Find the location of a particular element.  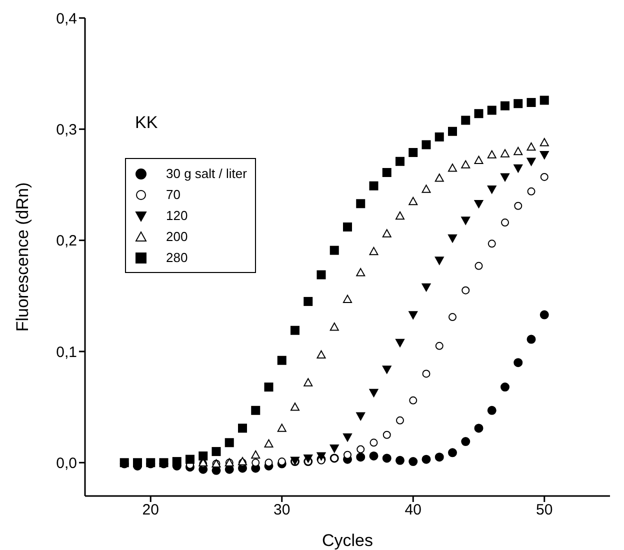

x-tick-label: 50 is located at coordinates (544, 510).